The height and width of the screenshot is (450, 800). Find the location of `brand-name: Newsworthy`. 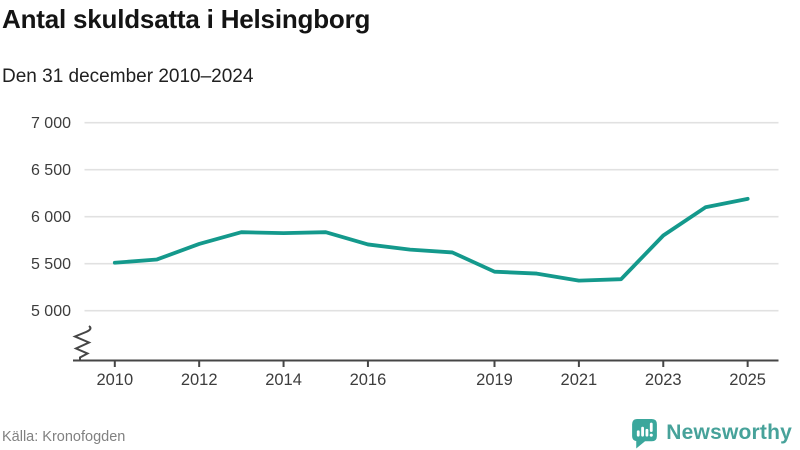

brand-name: Newsworthy is located at coordinates (729, 432).